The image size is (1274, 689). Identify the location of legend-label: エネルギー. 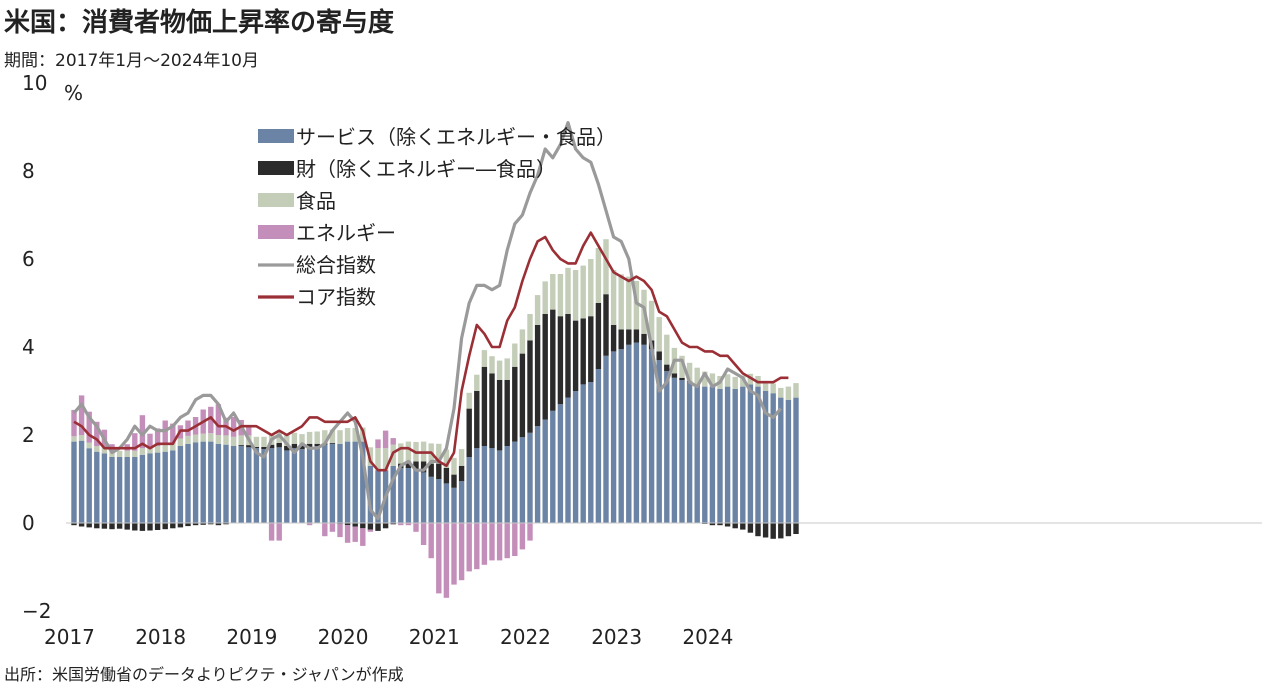
(346, 233).